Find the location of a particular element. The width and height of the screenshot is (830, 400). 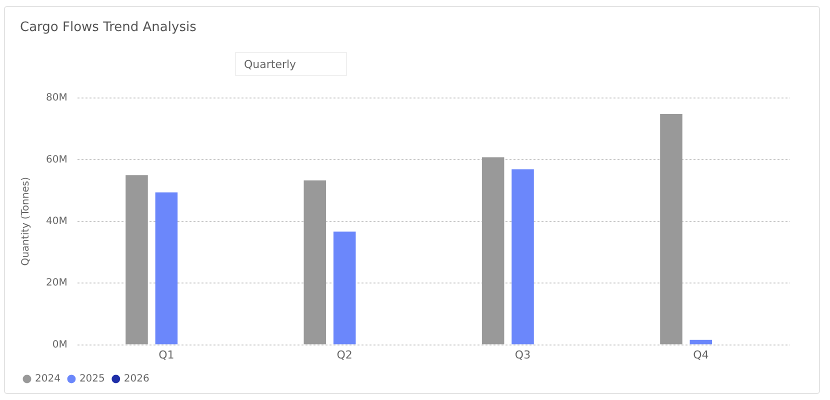

y-tick-label: 20M is located at coordinates (57, 283).